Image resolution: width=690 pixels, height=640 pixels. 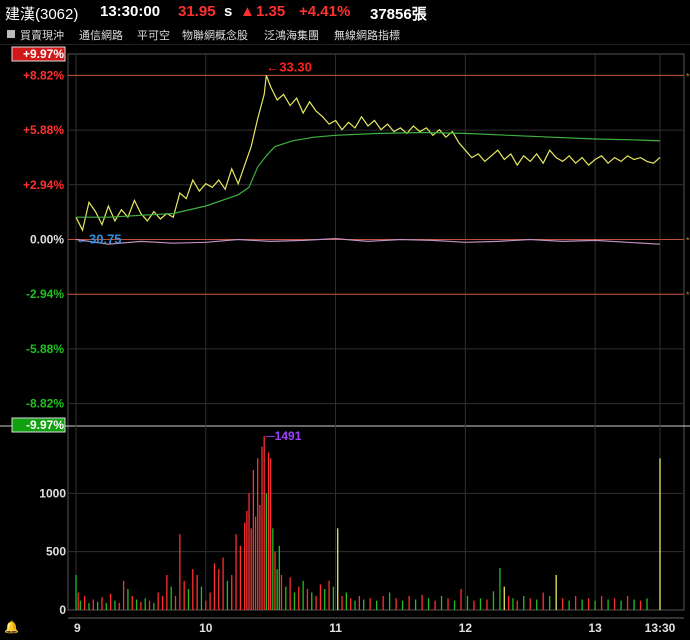 What do you see at coordinates (228, 11) in the screenshot?
I see `price-suffix: s` at bounding box center [228, 11].